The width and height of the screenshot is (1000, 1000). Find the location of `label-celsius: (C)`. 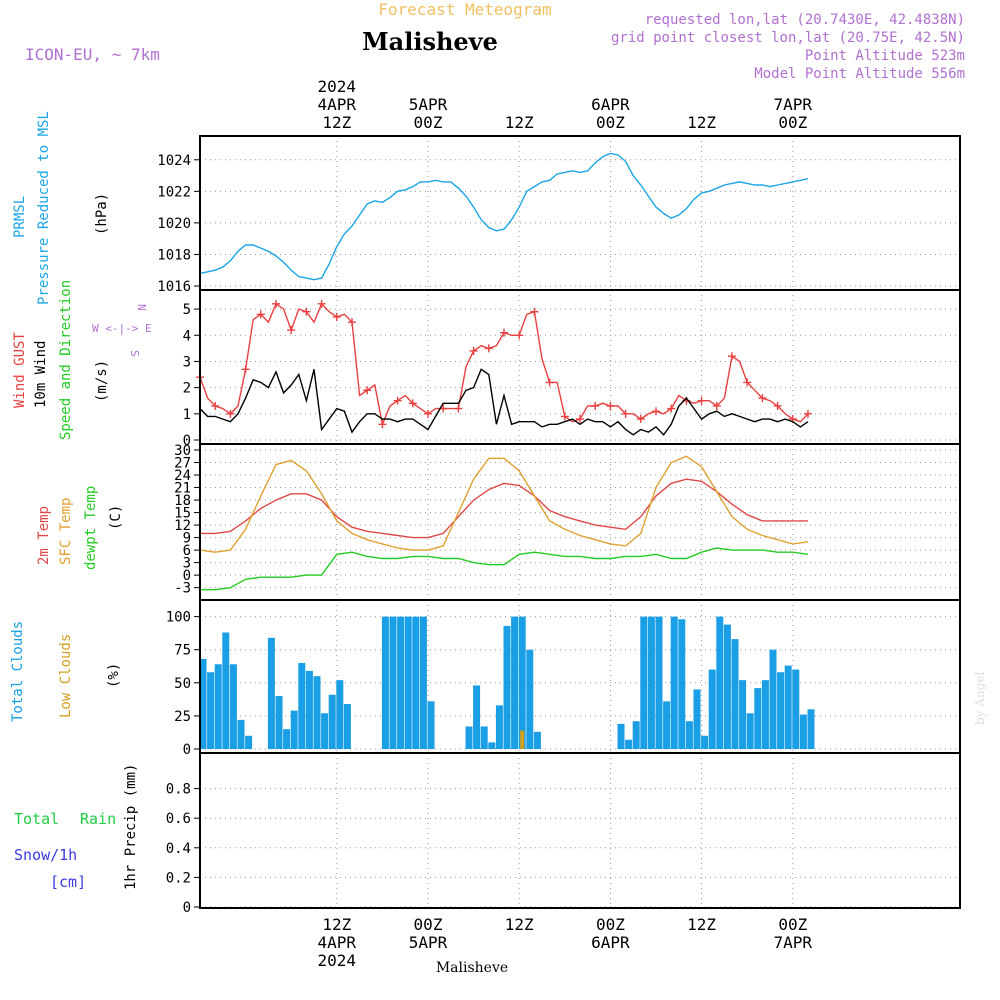

label-celsius: (C) is located at coordinates (116, 517).